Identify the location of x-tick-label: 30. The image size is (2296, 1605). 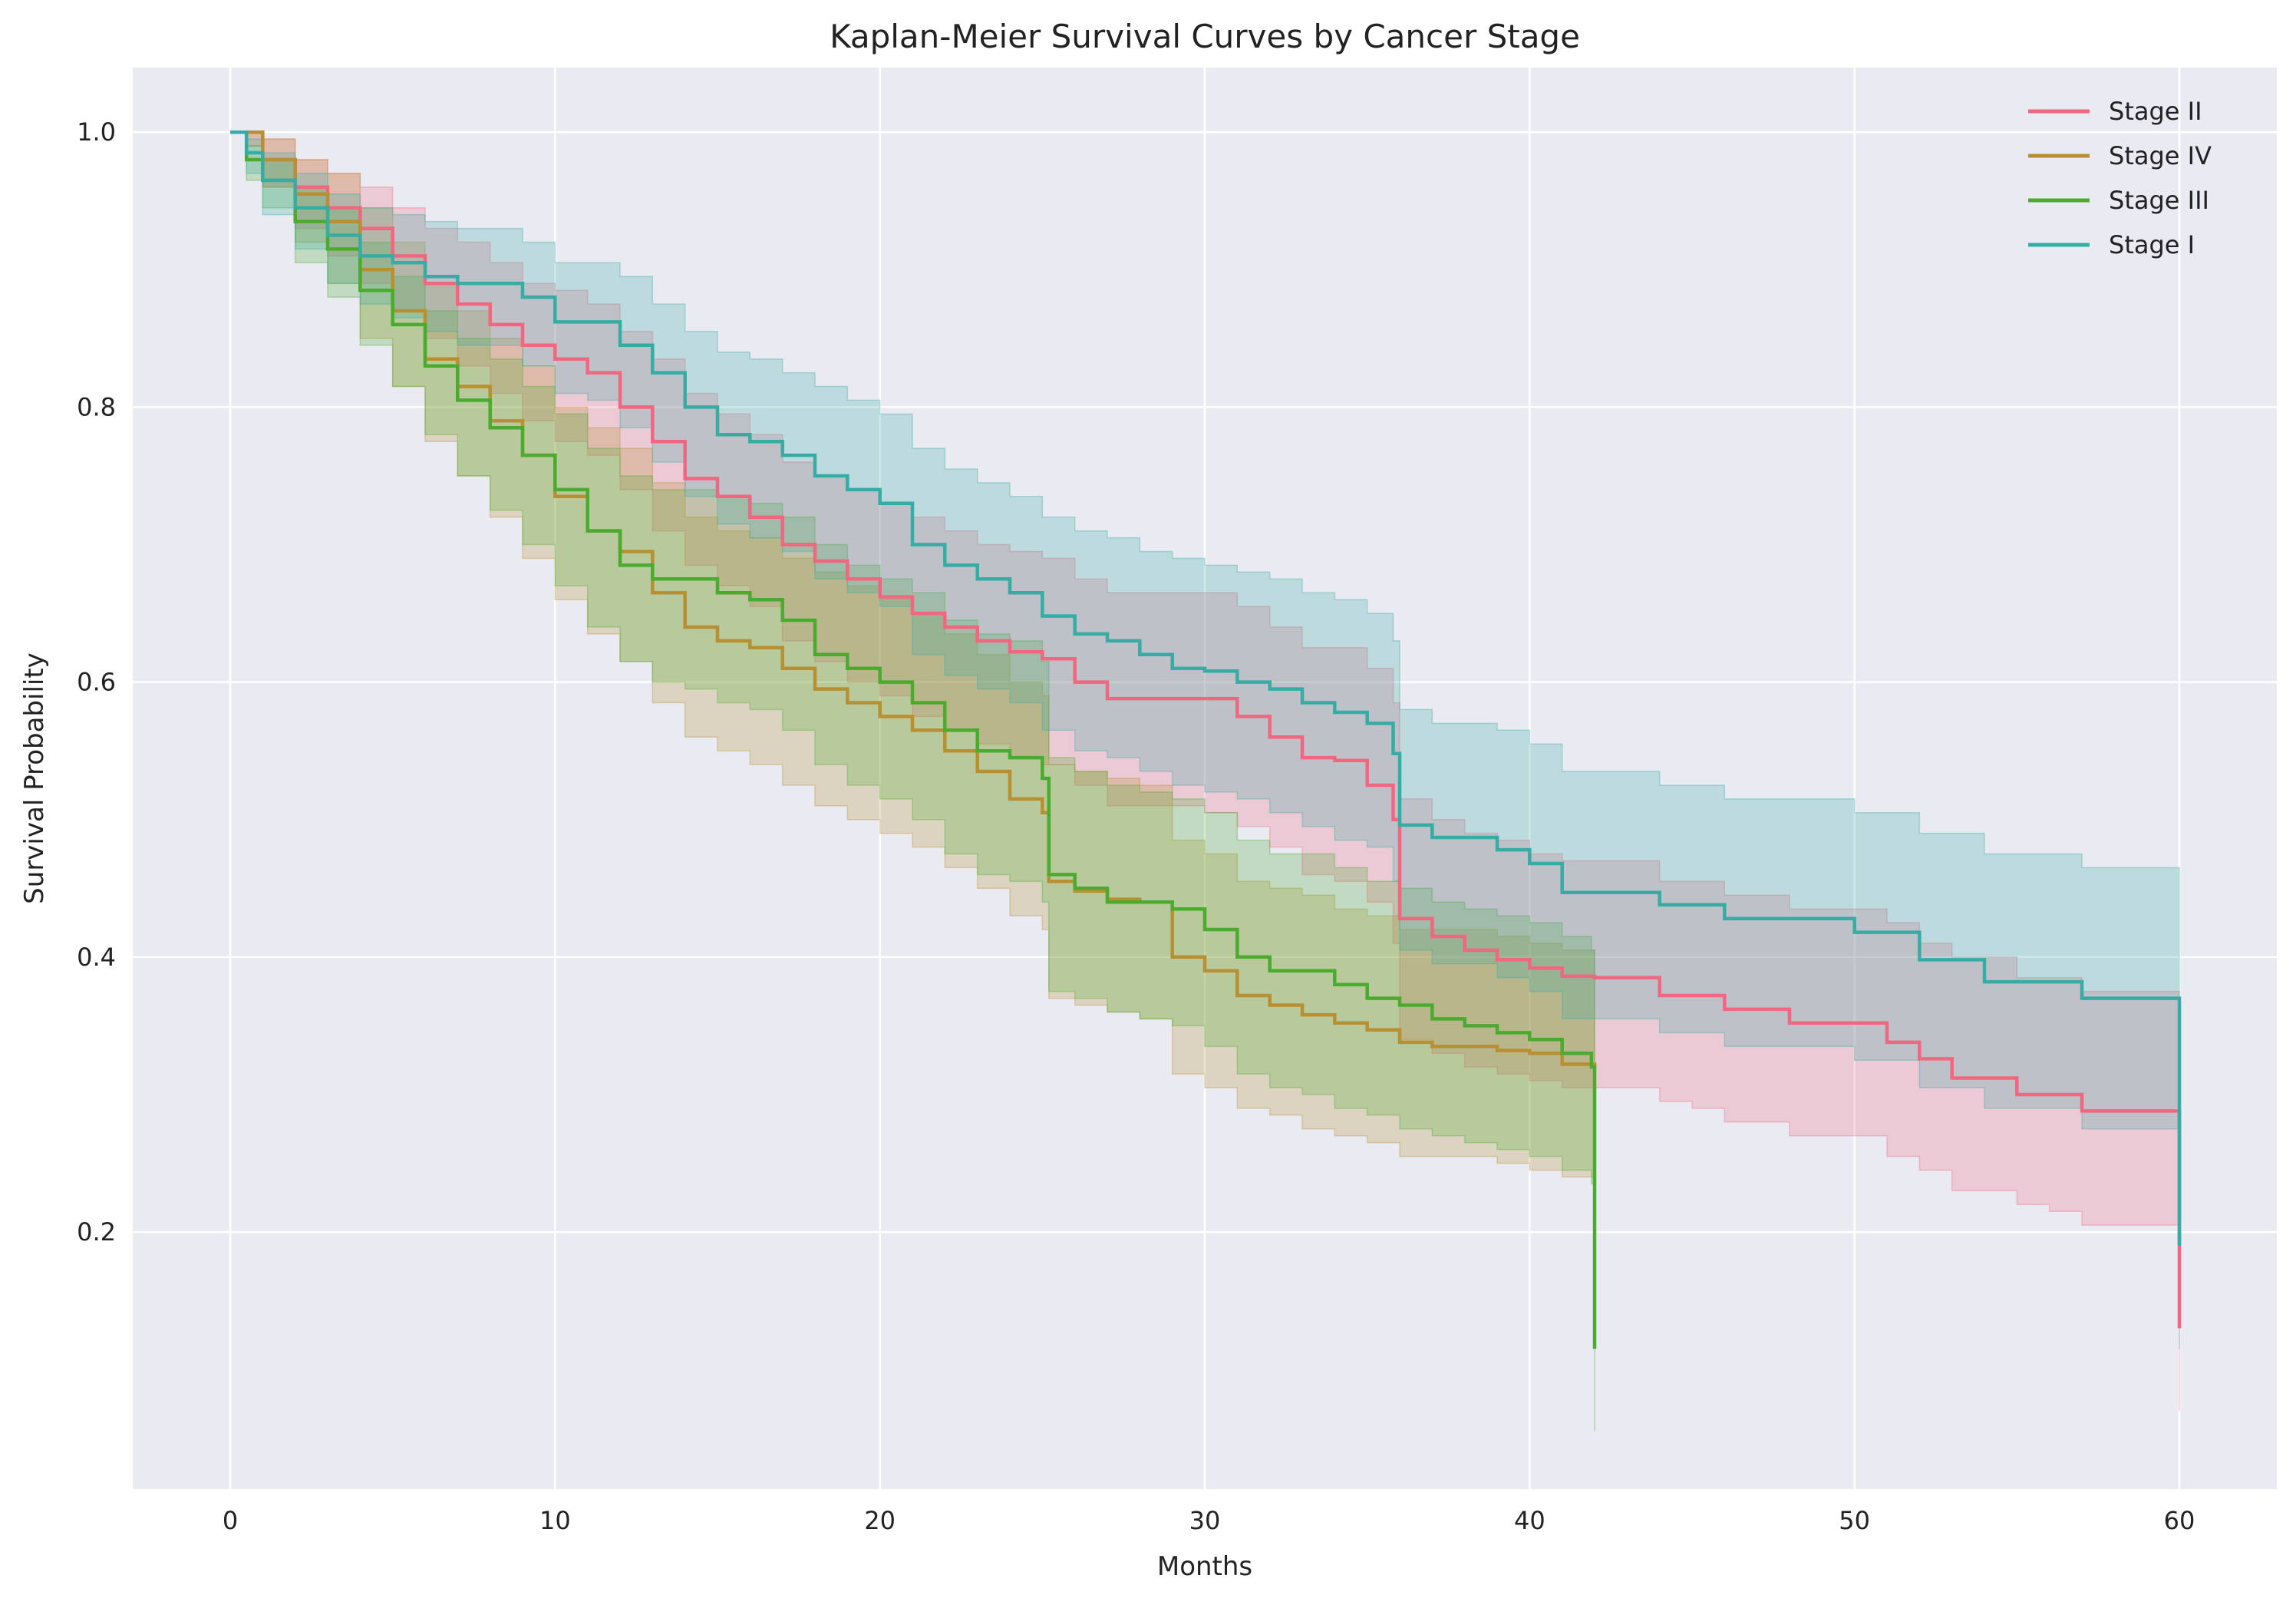
(1205, 1520).